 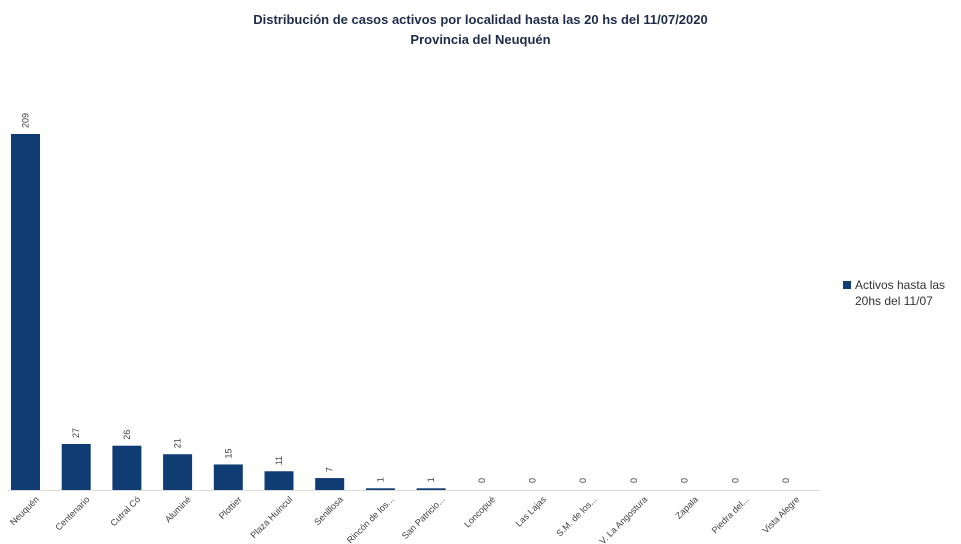 I want to click on x-tick-label: Vista Alegre, so click(x=780, y=514).